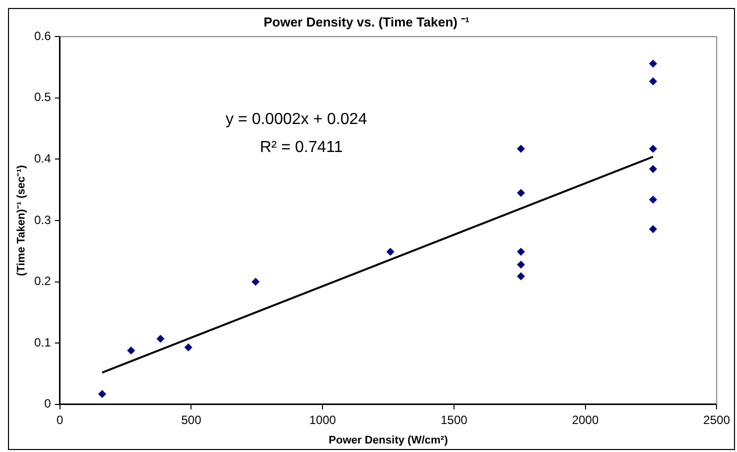  Describe the element at coordinates (191, 419) in the screenshot. I see `x-tick-label: 500` at that location.